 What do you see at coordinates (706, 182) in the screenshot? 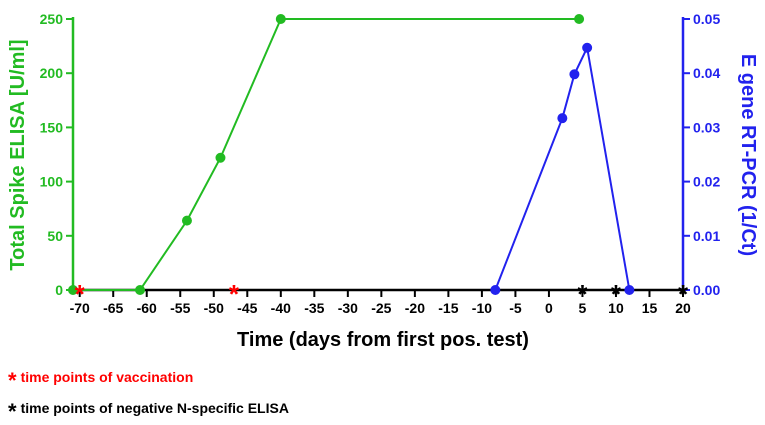
I see `y-tick-label-right: 0.02` at bounding box center [706, 182].